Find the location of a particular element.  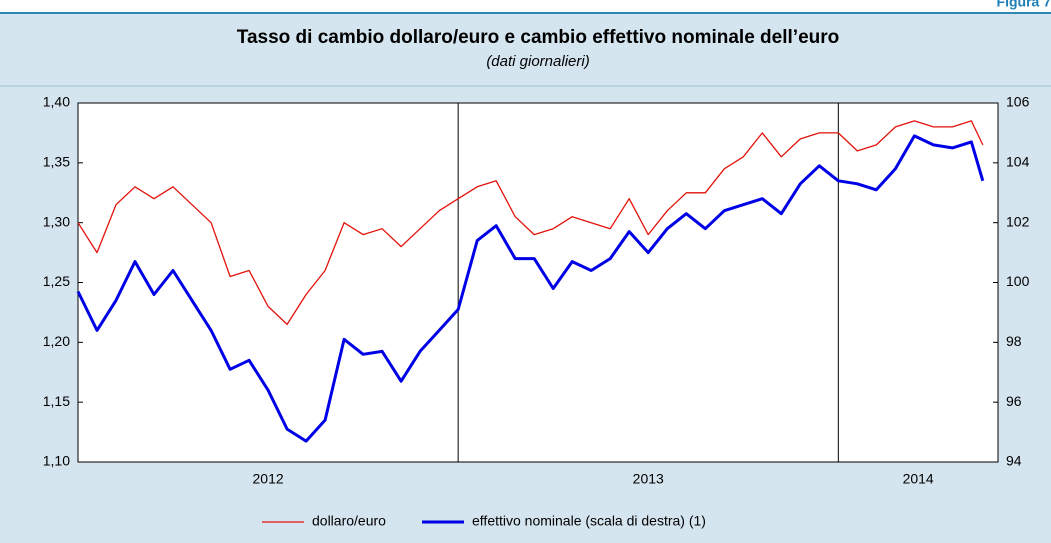

y2-tick-label: 106 is located at coordinates (1018, 102).